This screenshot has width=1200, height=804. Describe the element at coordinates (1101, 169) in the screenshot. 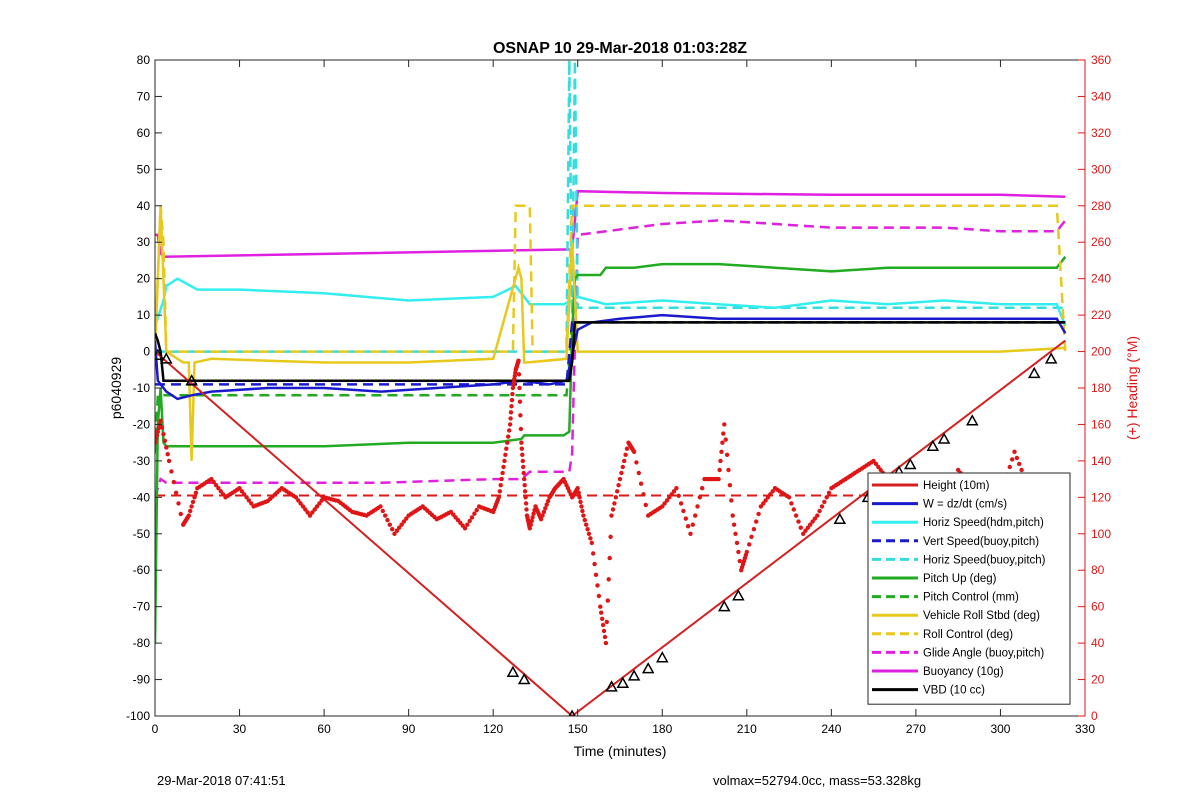

I see `y2-tick-label: 300` at that location.